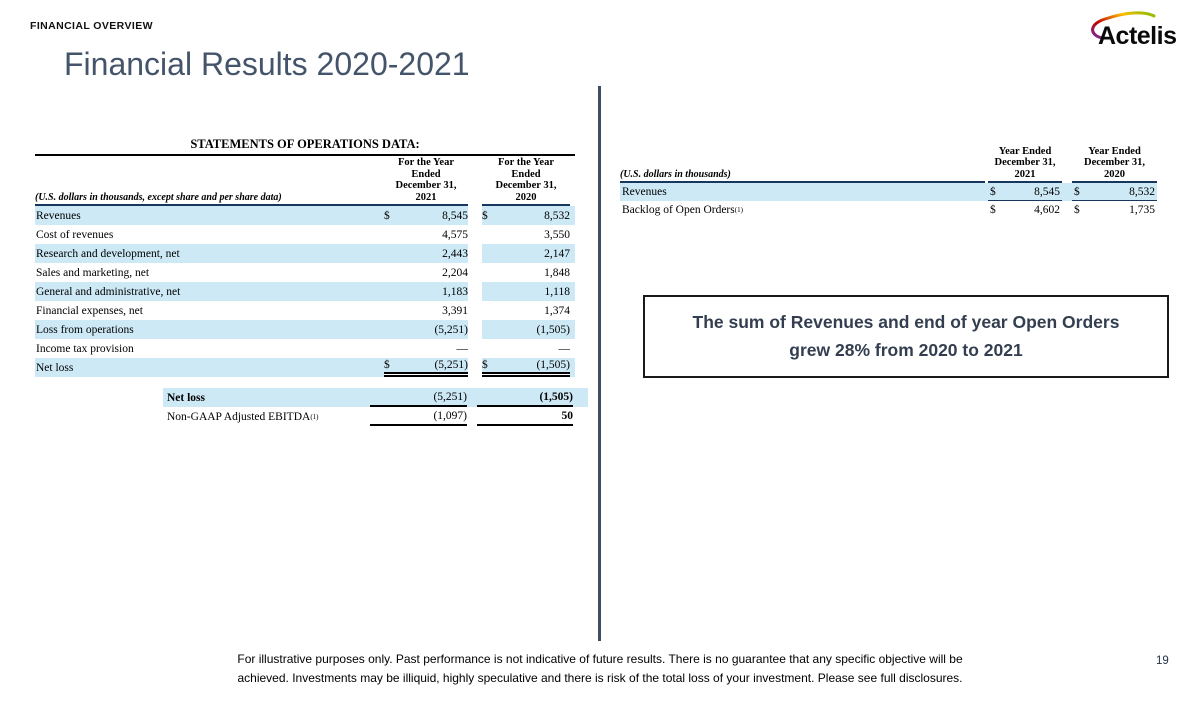 The width and height of the screenshot is (1200, 707). I want to click on orders-col-header-2021: Year Ended December 31, 2021, so click(1025, 162).